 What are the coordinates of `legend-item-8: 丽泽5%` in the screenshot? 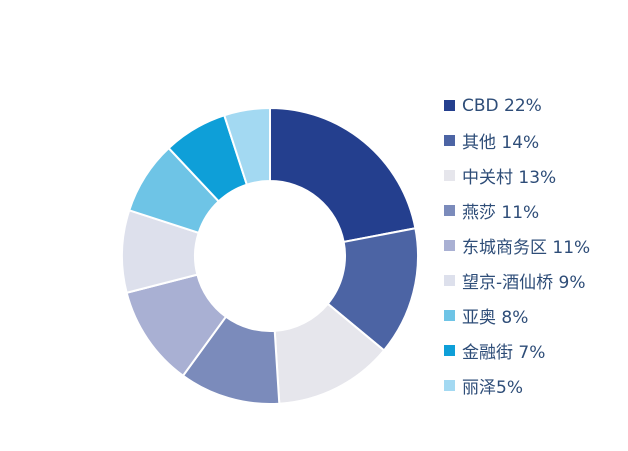 It's located at (517, 385).